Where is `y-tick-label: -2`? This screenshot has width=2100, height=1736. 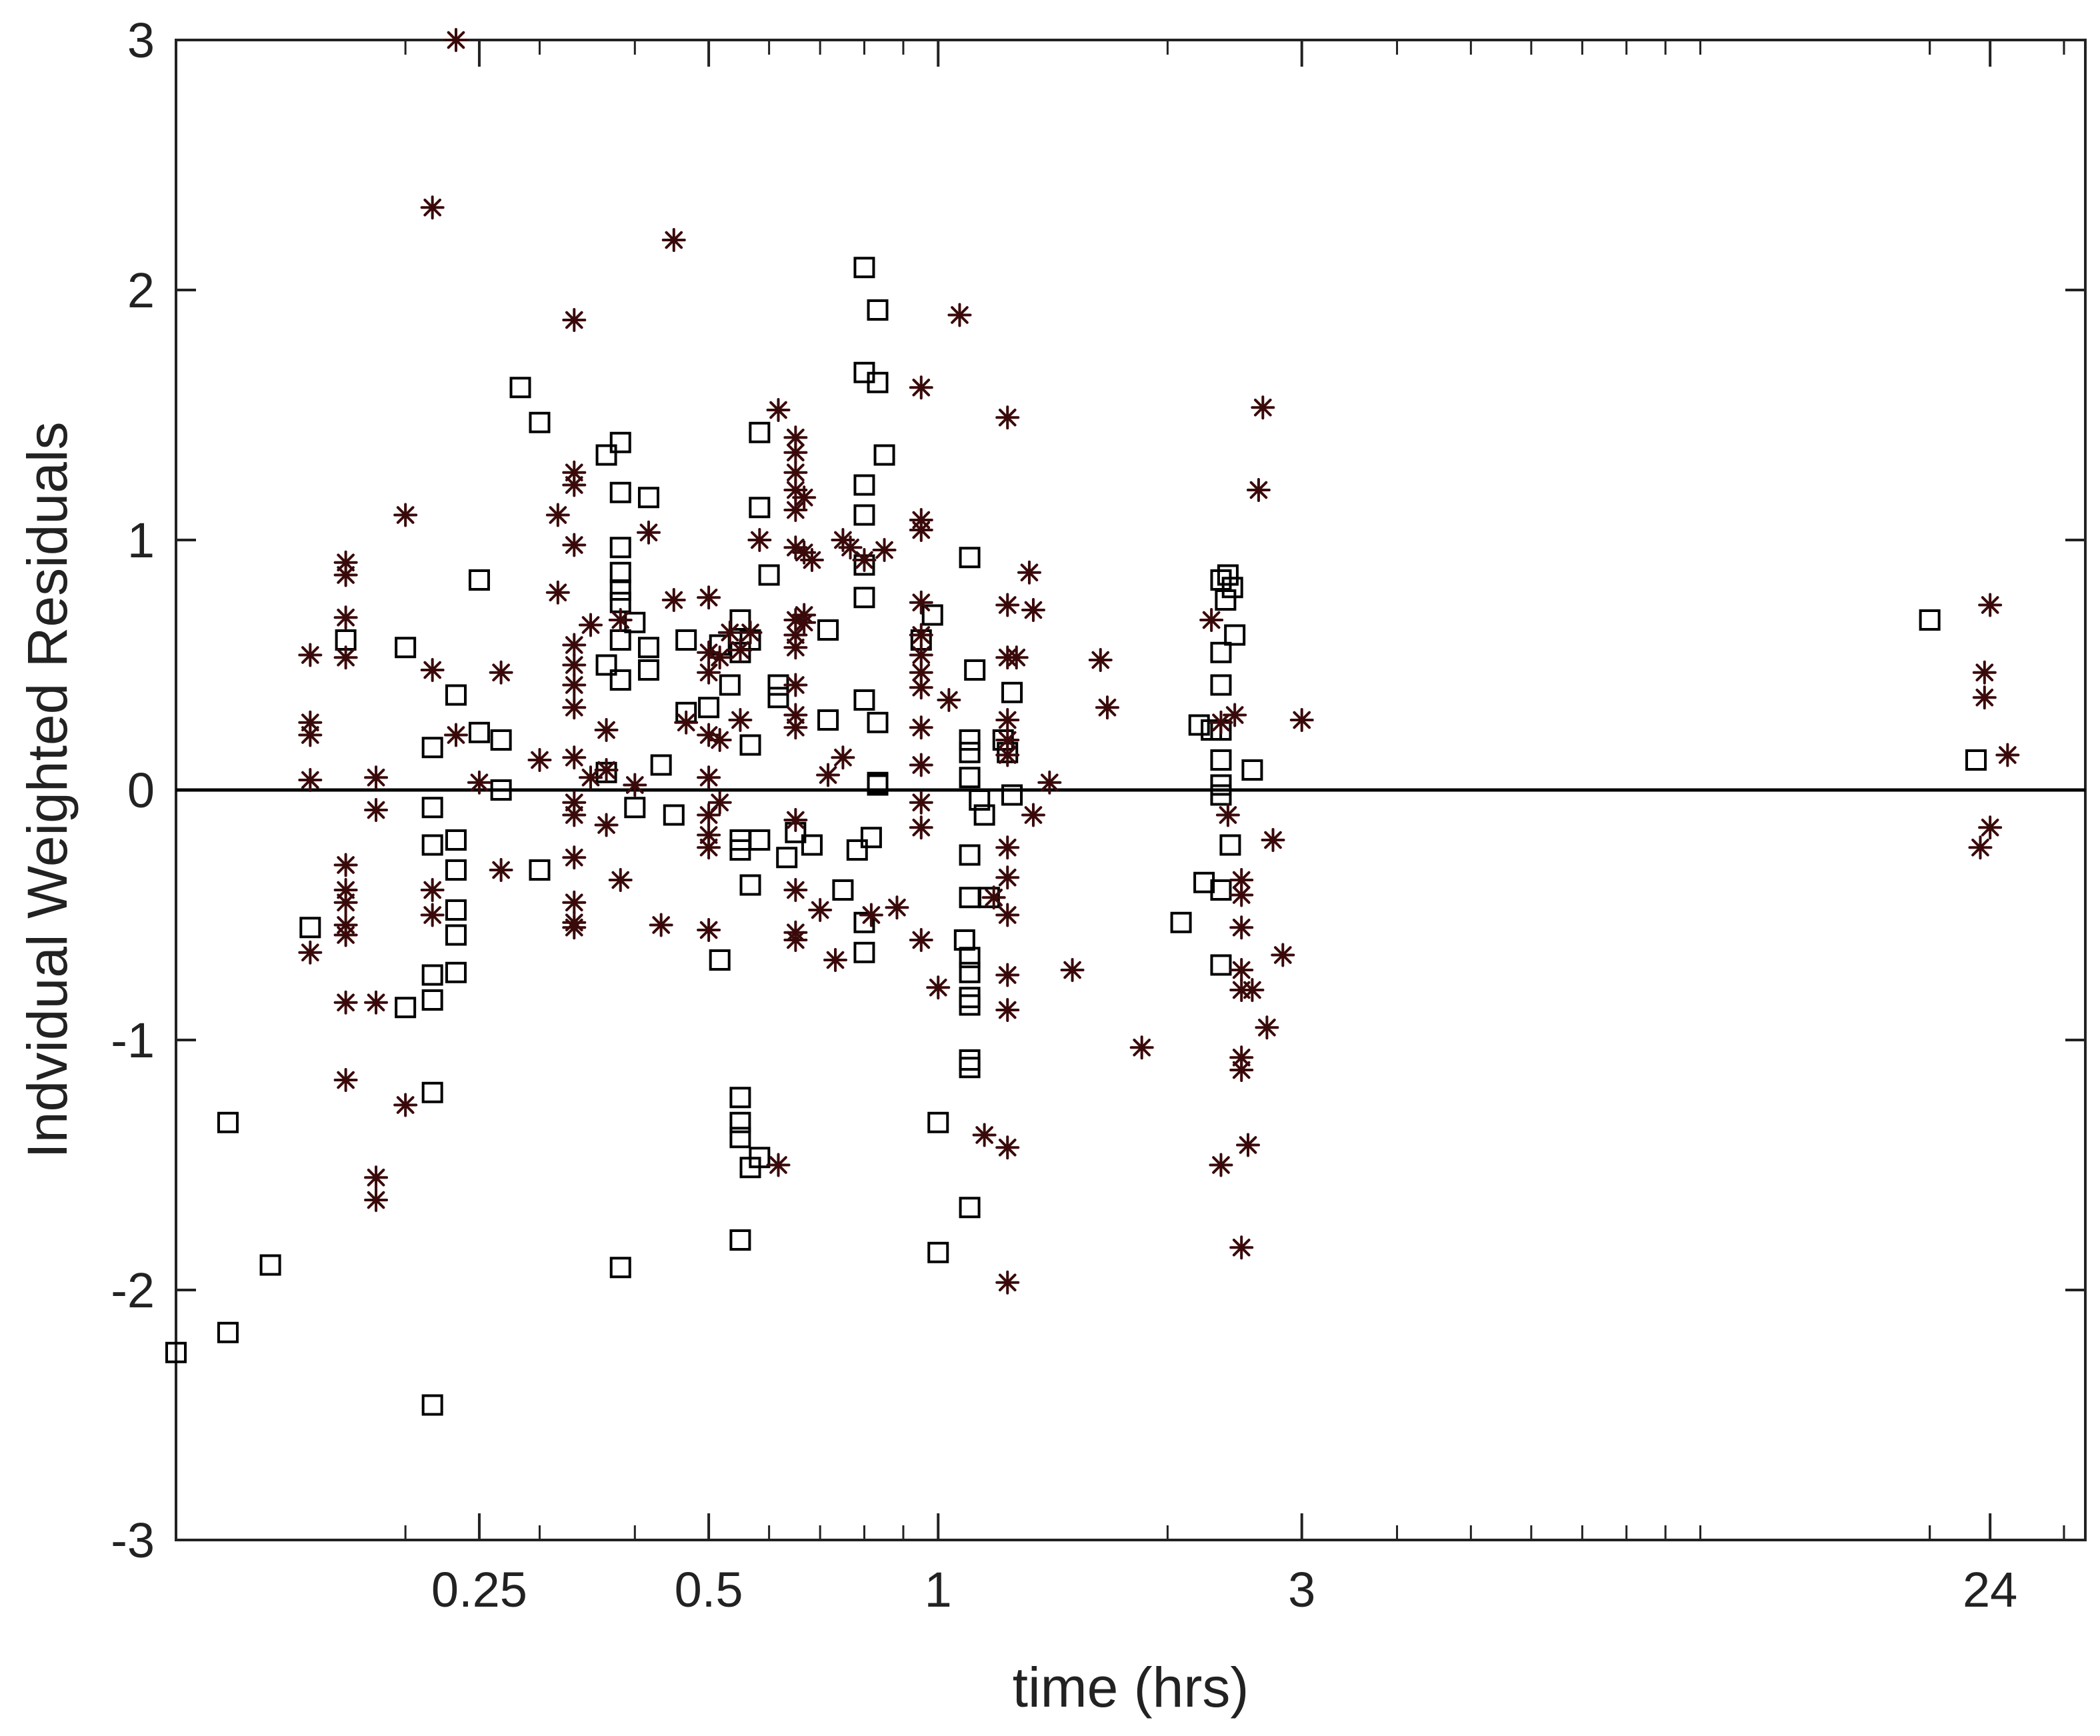 y-tick-label: -2 is located at coordinates (133, 1290).